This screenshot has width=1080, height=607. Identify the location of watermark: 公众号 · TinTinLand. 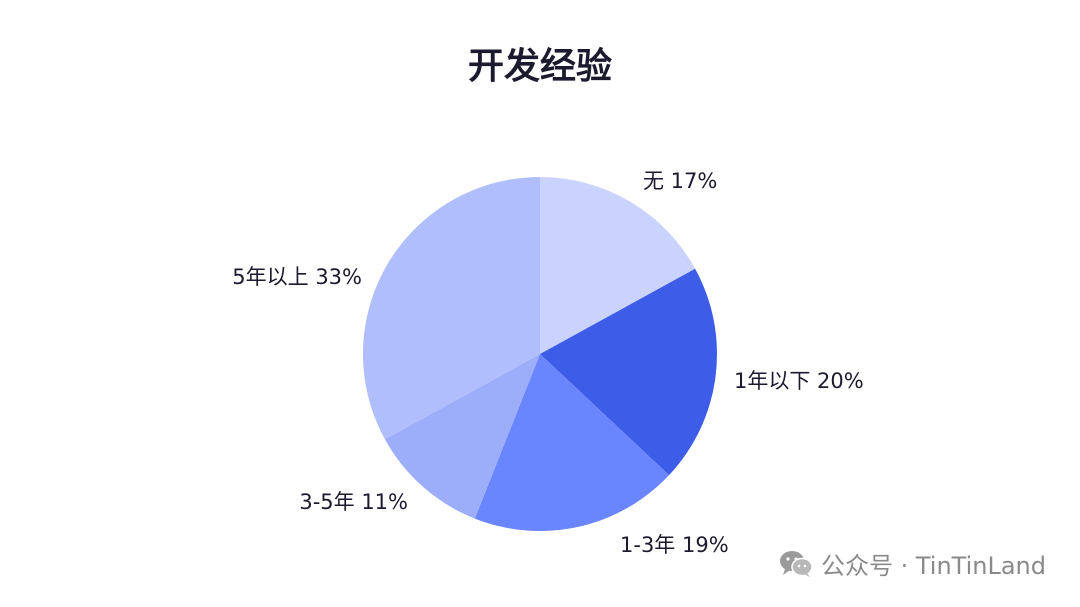
(912, 563).